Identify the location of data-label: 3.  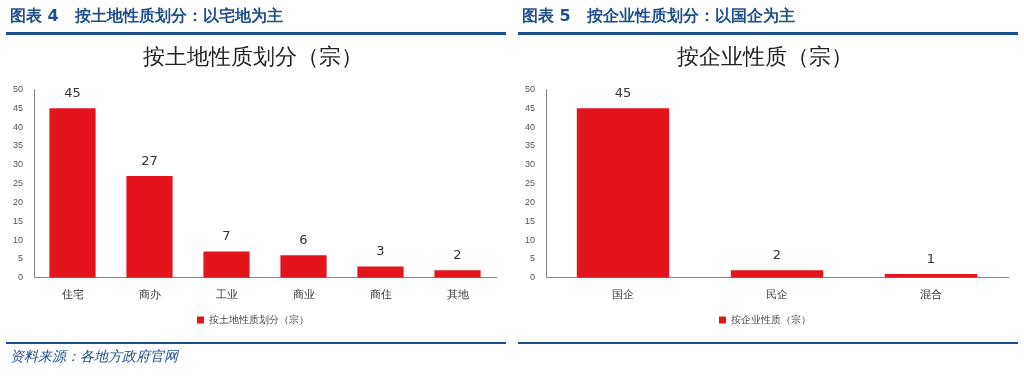
(380, 251).